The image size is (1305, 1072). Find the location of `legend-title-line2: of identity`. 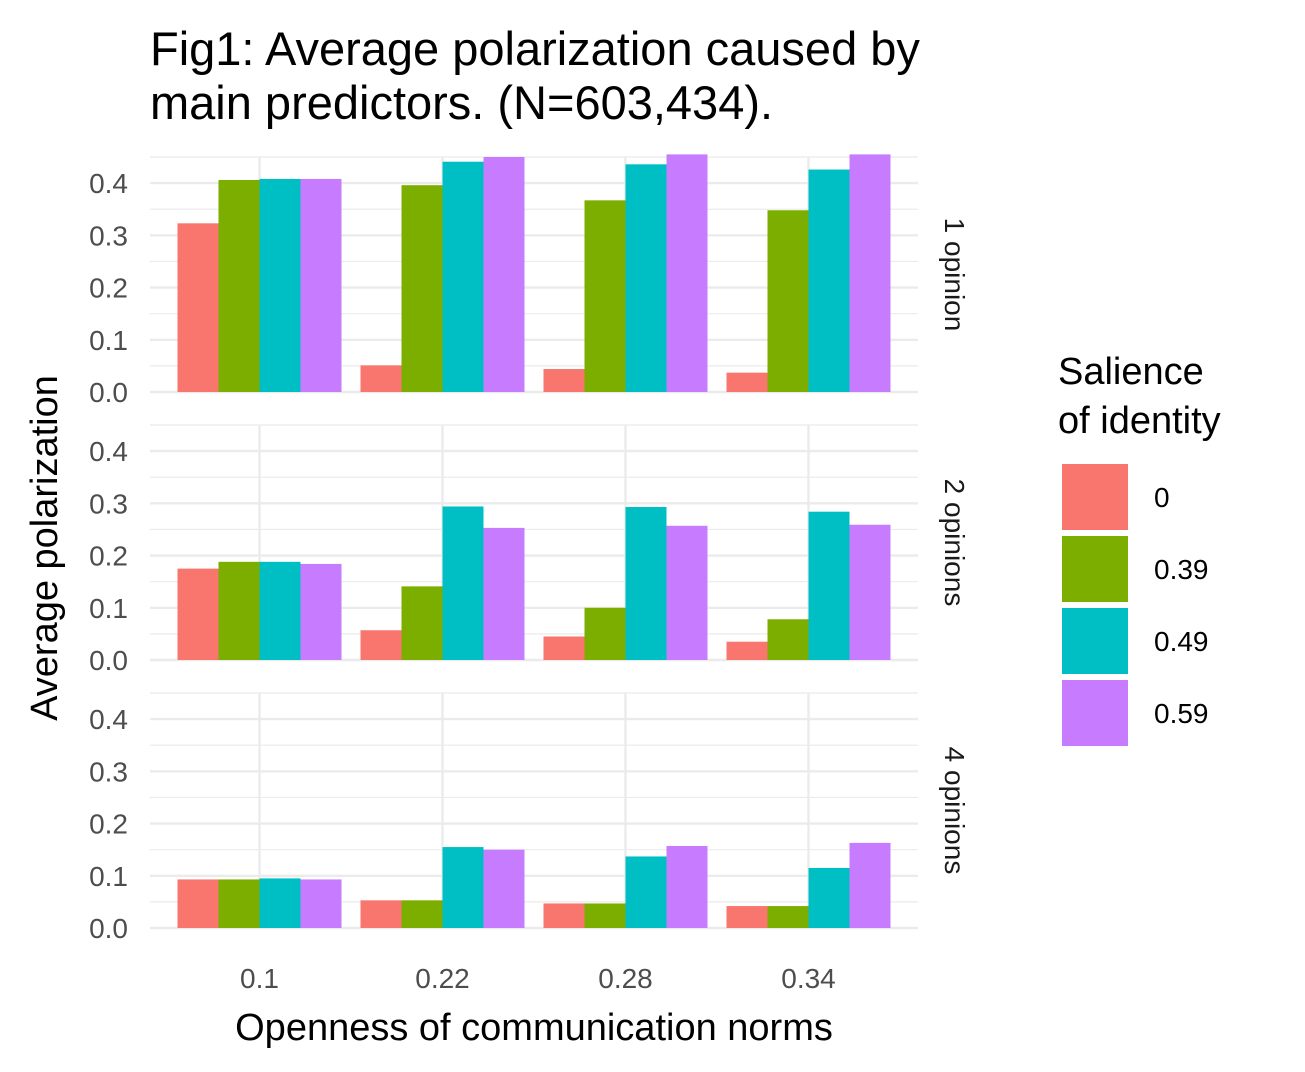

legend-title-line2: of identity is located at coordinates (1139, 421).